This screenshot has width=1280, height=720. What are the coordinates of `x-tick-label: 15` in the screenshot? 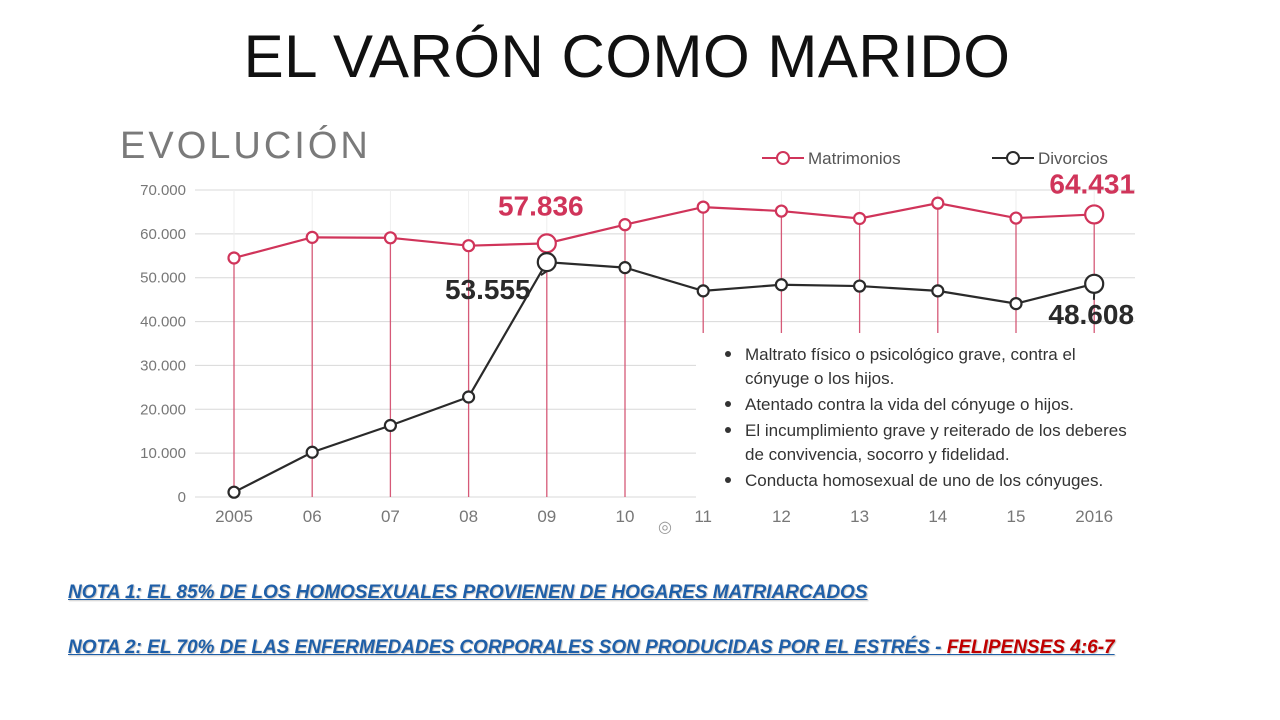 It's located at (1016, 516).